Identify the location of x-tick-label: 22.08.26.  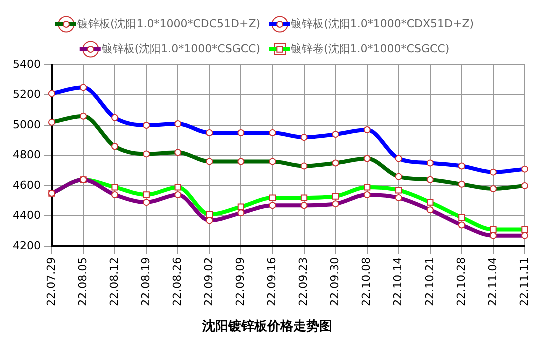
(177, 281).